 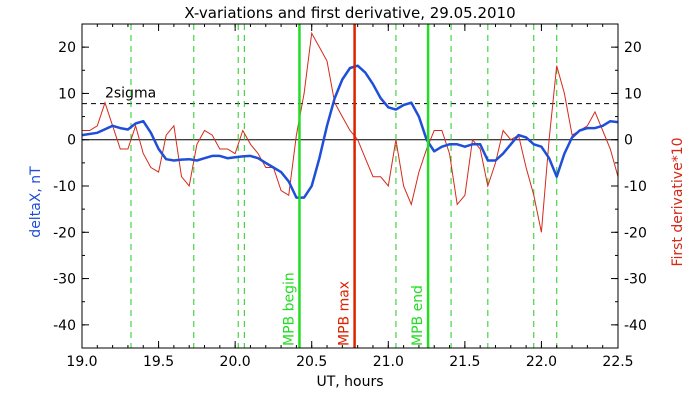 What do you see at coordinates (64, 326) in the screenshot?
I see `left-tick-label: -40` at bounding box center [64, 326].